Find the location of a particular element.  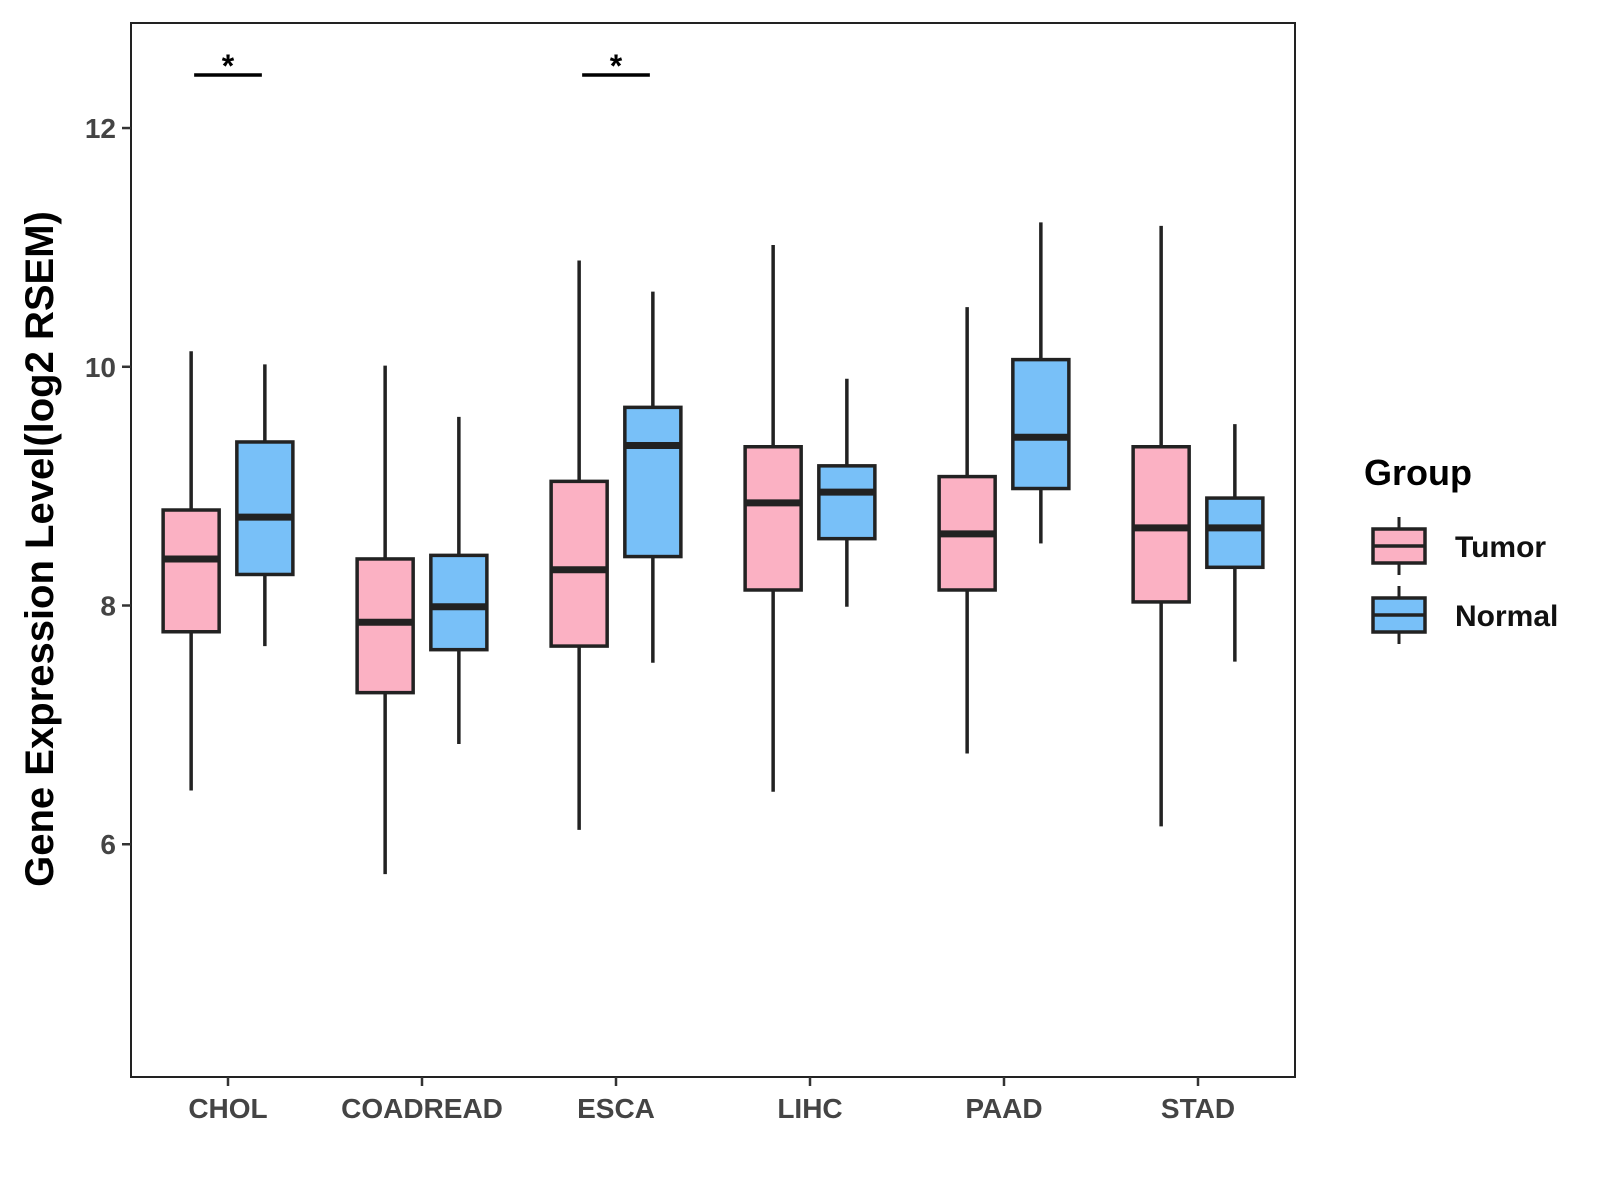

box-body-tumor-chol is located at coordinates (191, 571).